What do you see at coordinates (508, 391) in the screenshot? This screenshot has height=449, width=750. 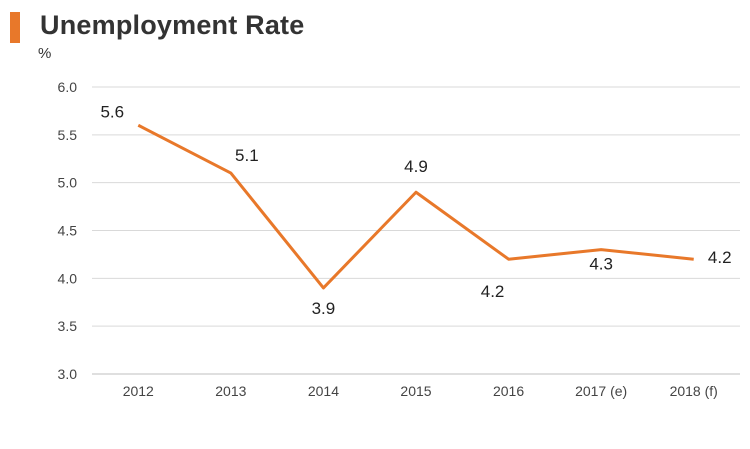 I see `x-tick-label: 2016` at bounding box center [508, 391].